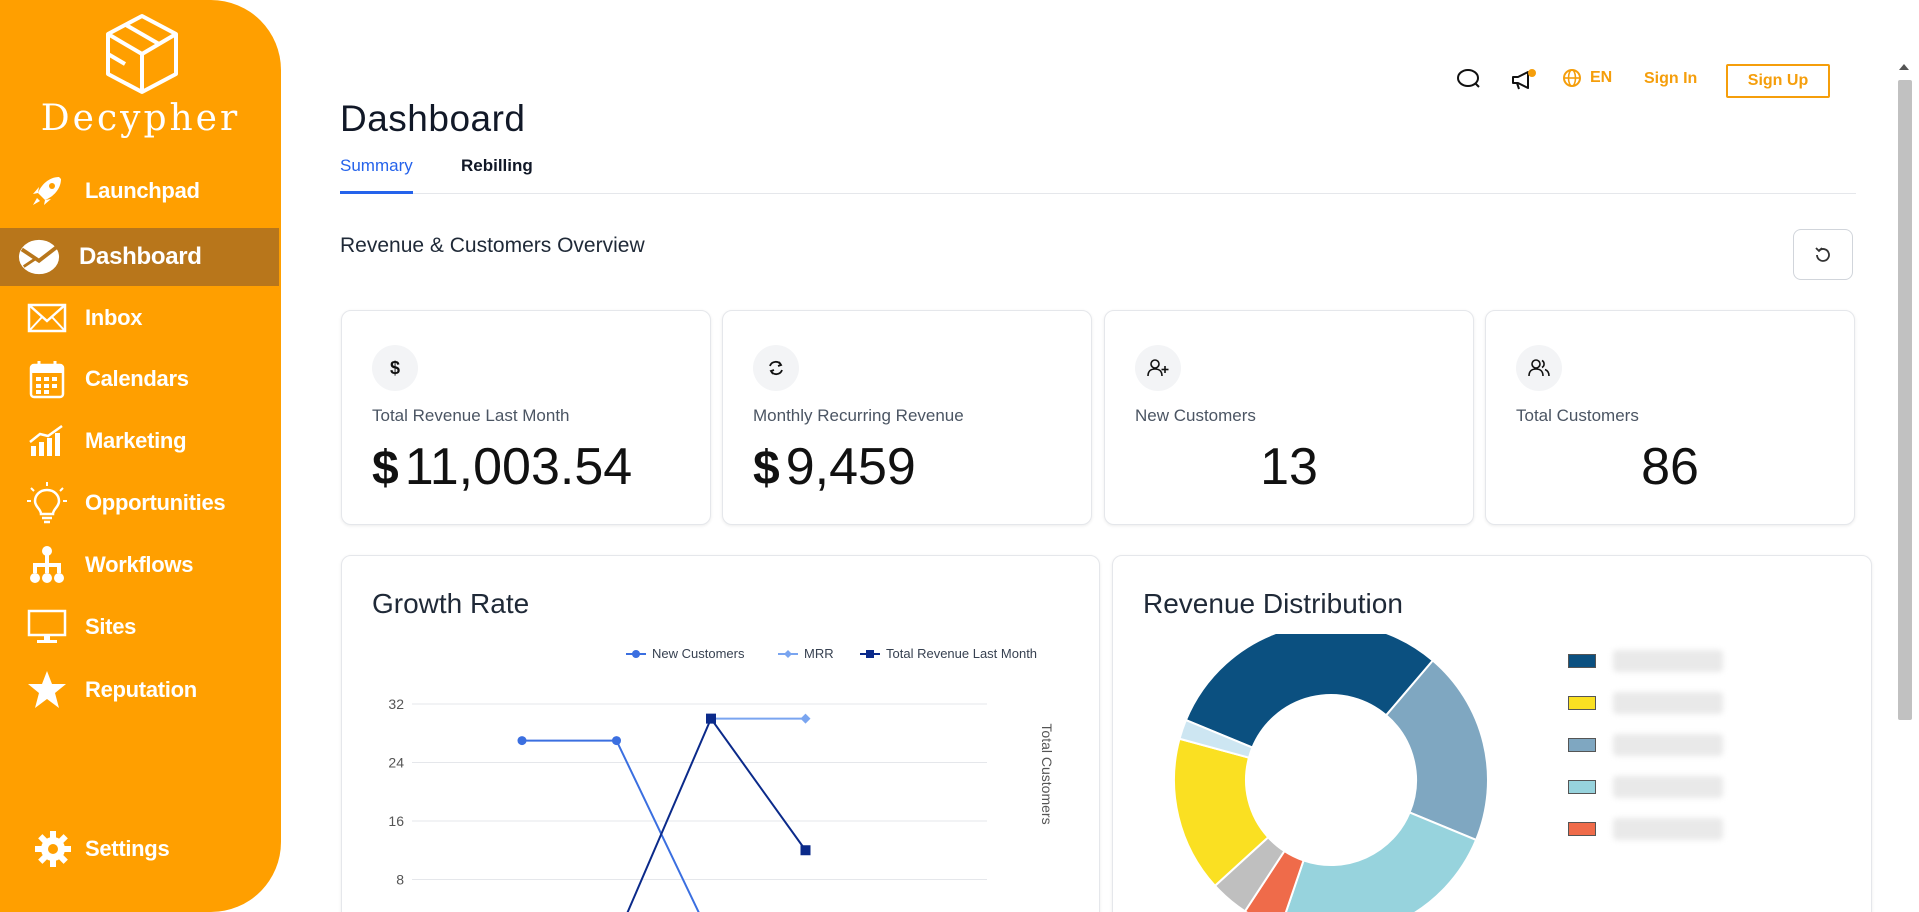 The width and height of the screenshot is (1919, 912). What do you see at coordinates (137, 378) in the screenshot?
I see `sidebar-item-label: Calendars` at bounding box center [137, 378].